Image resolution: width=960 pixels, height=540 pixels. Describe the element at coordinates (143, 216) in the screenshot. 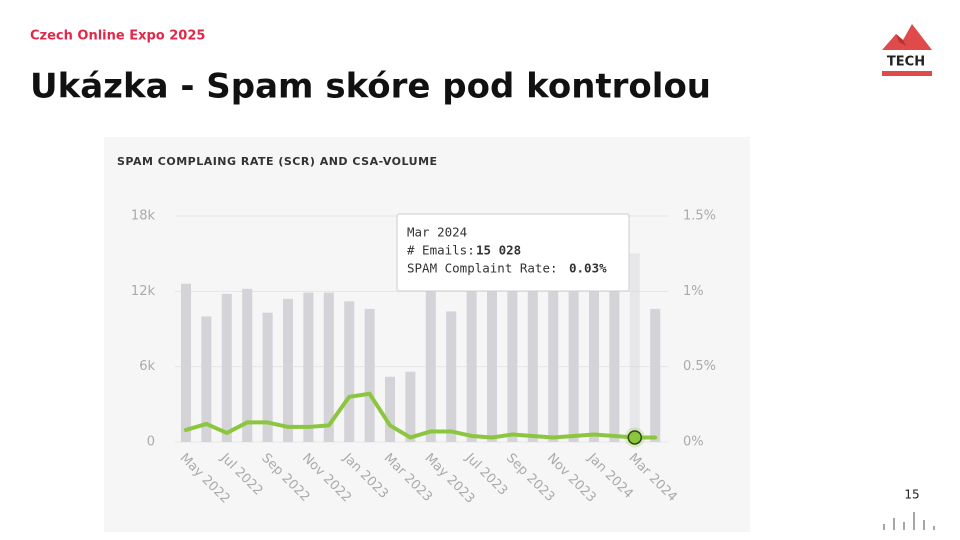

I see `y-tick-label: 18k` at that location.